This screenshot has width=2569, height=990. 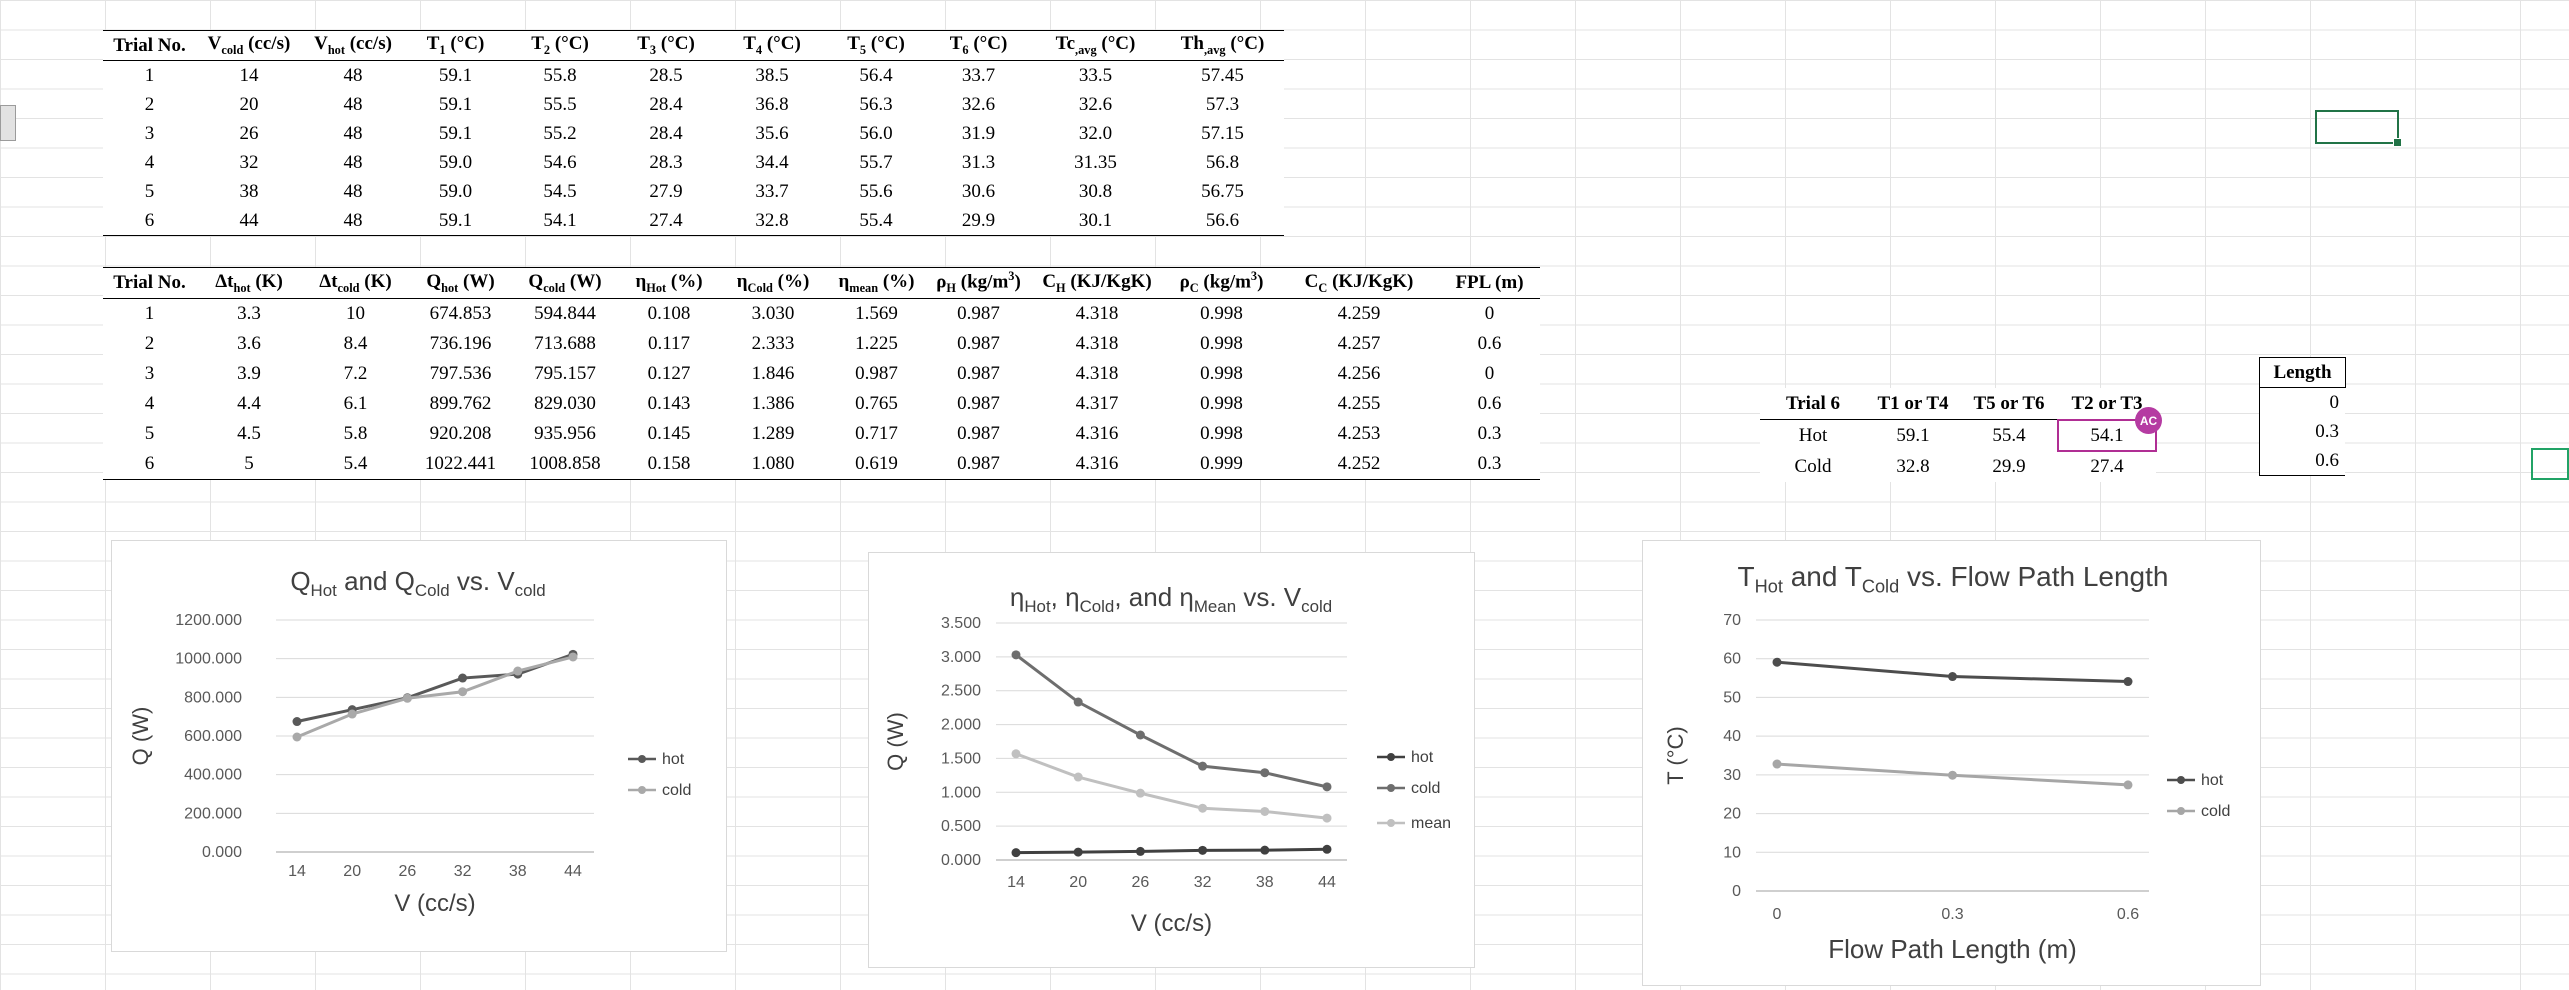 What do you see at coordinates (2358, 128) in the screenshot?
I see `active-cell` at bounding box center [2358, 128].